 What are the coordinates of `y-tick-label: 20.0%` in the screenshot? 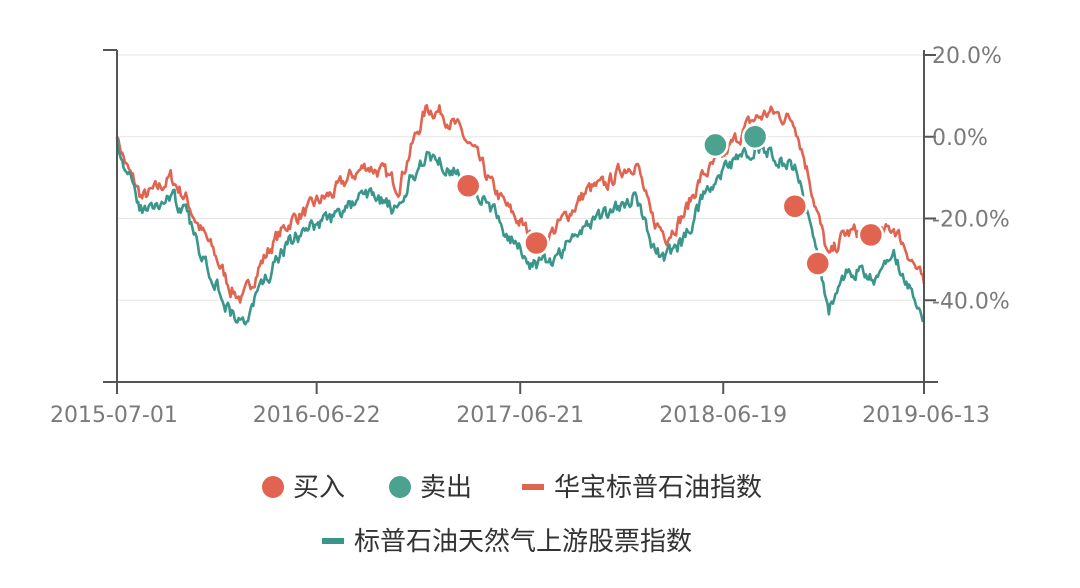 It's located at (967, 56).